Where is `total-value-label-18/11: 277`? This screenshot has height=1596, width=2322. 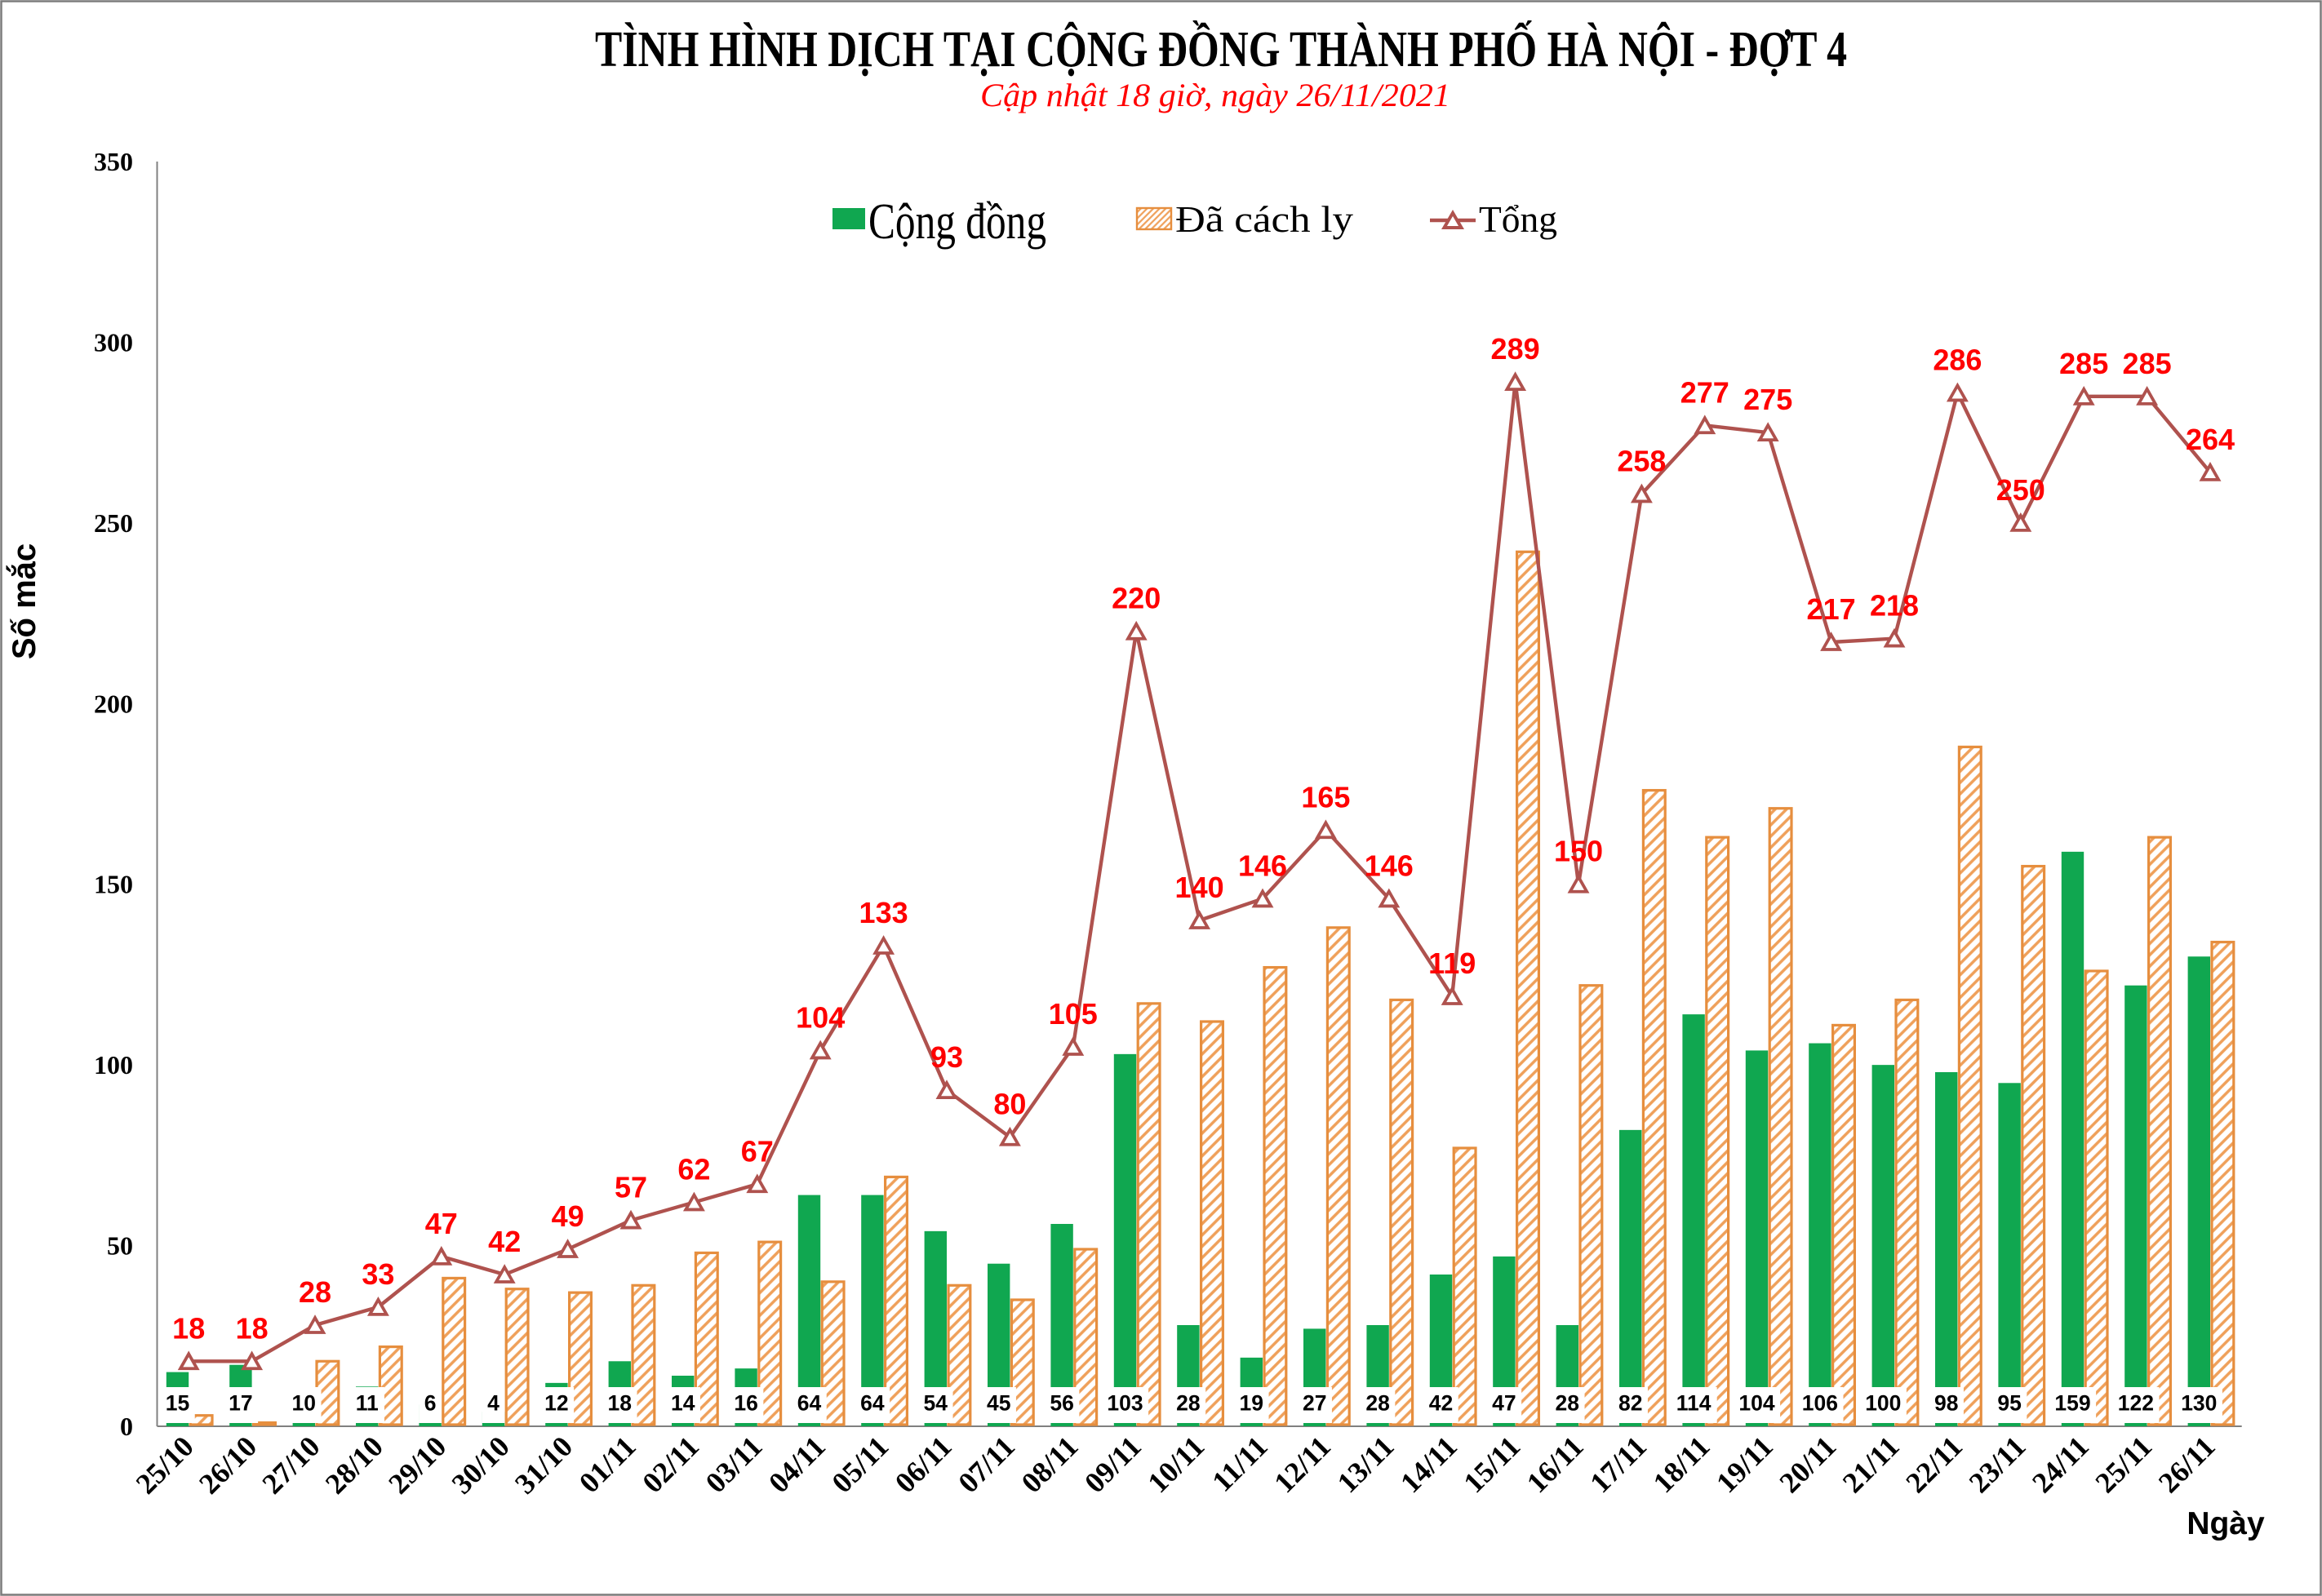
total-value-label-18/11: 277 is located at coordinates (1704, 392).